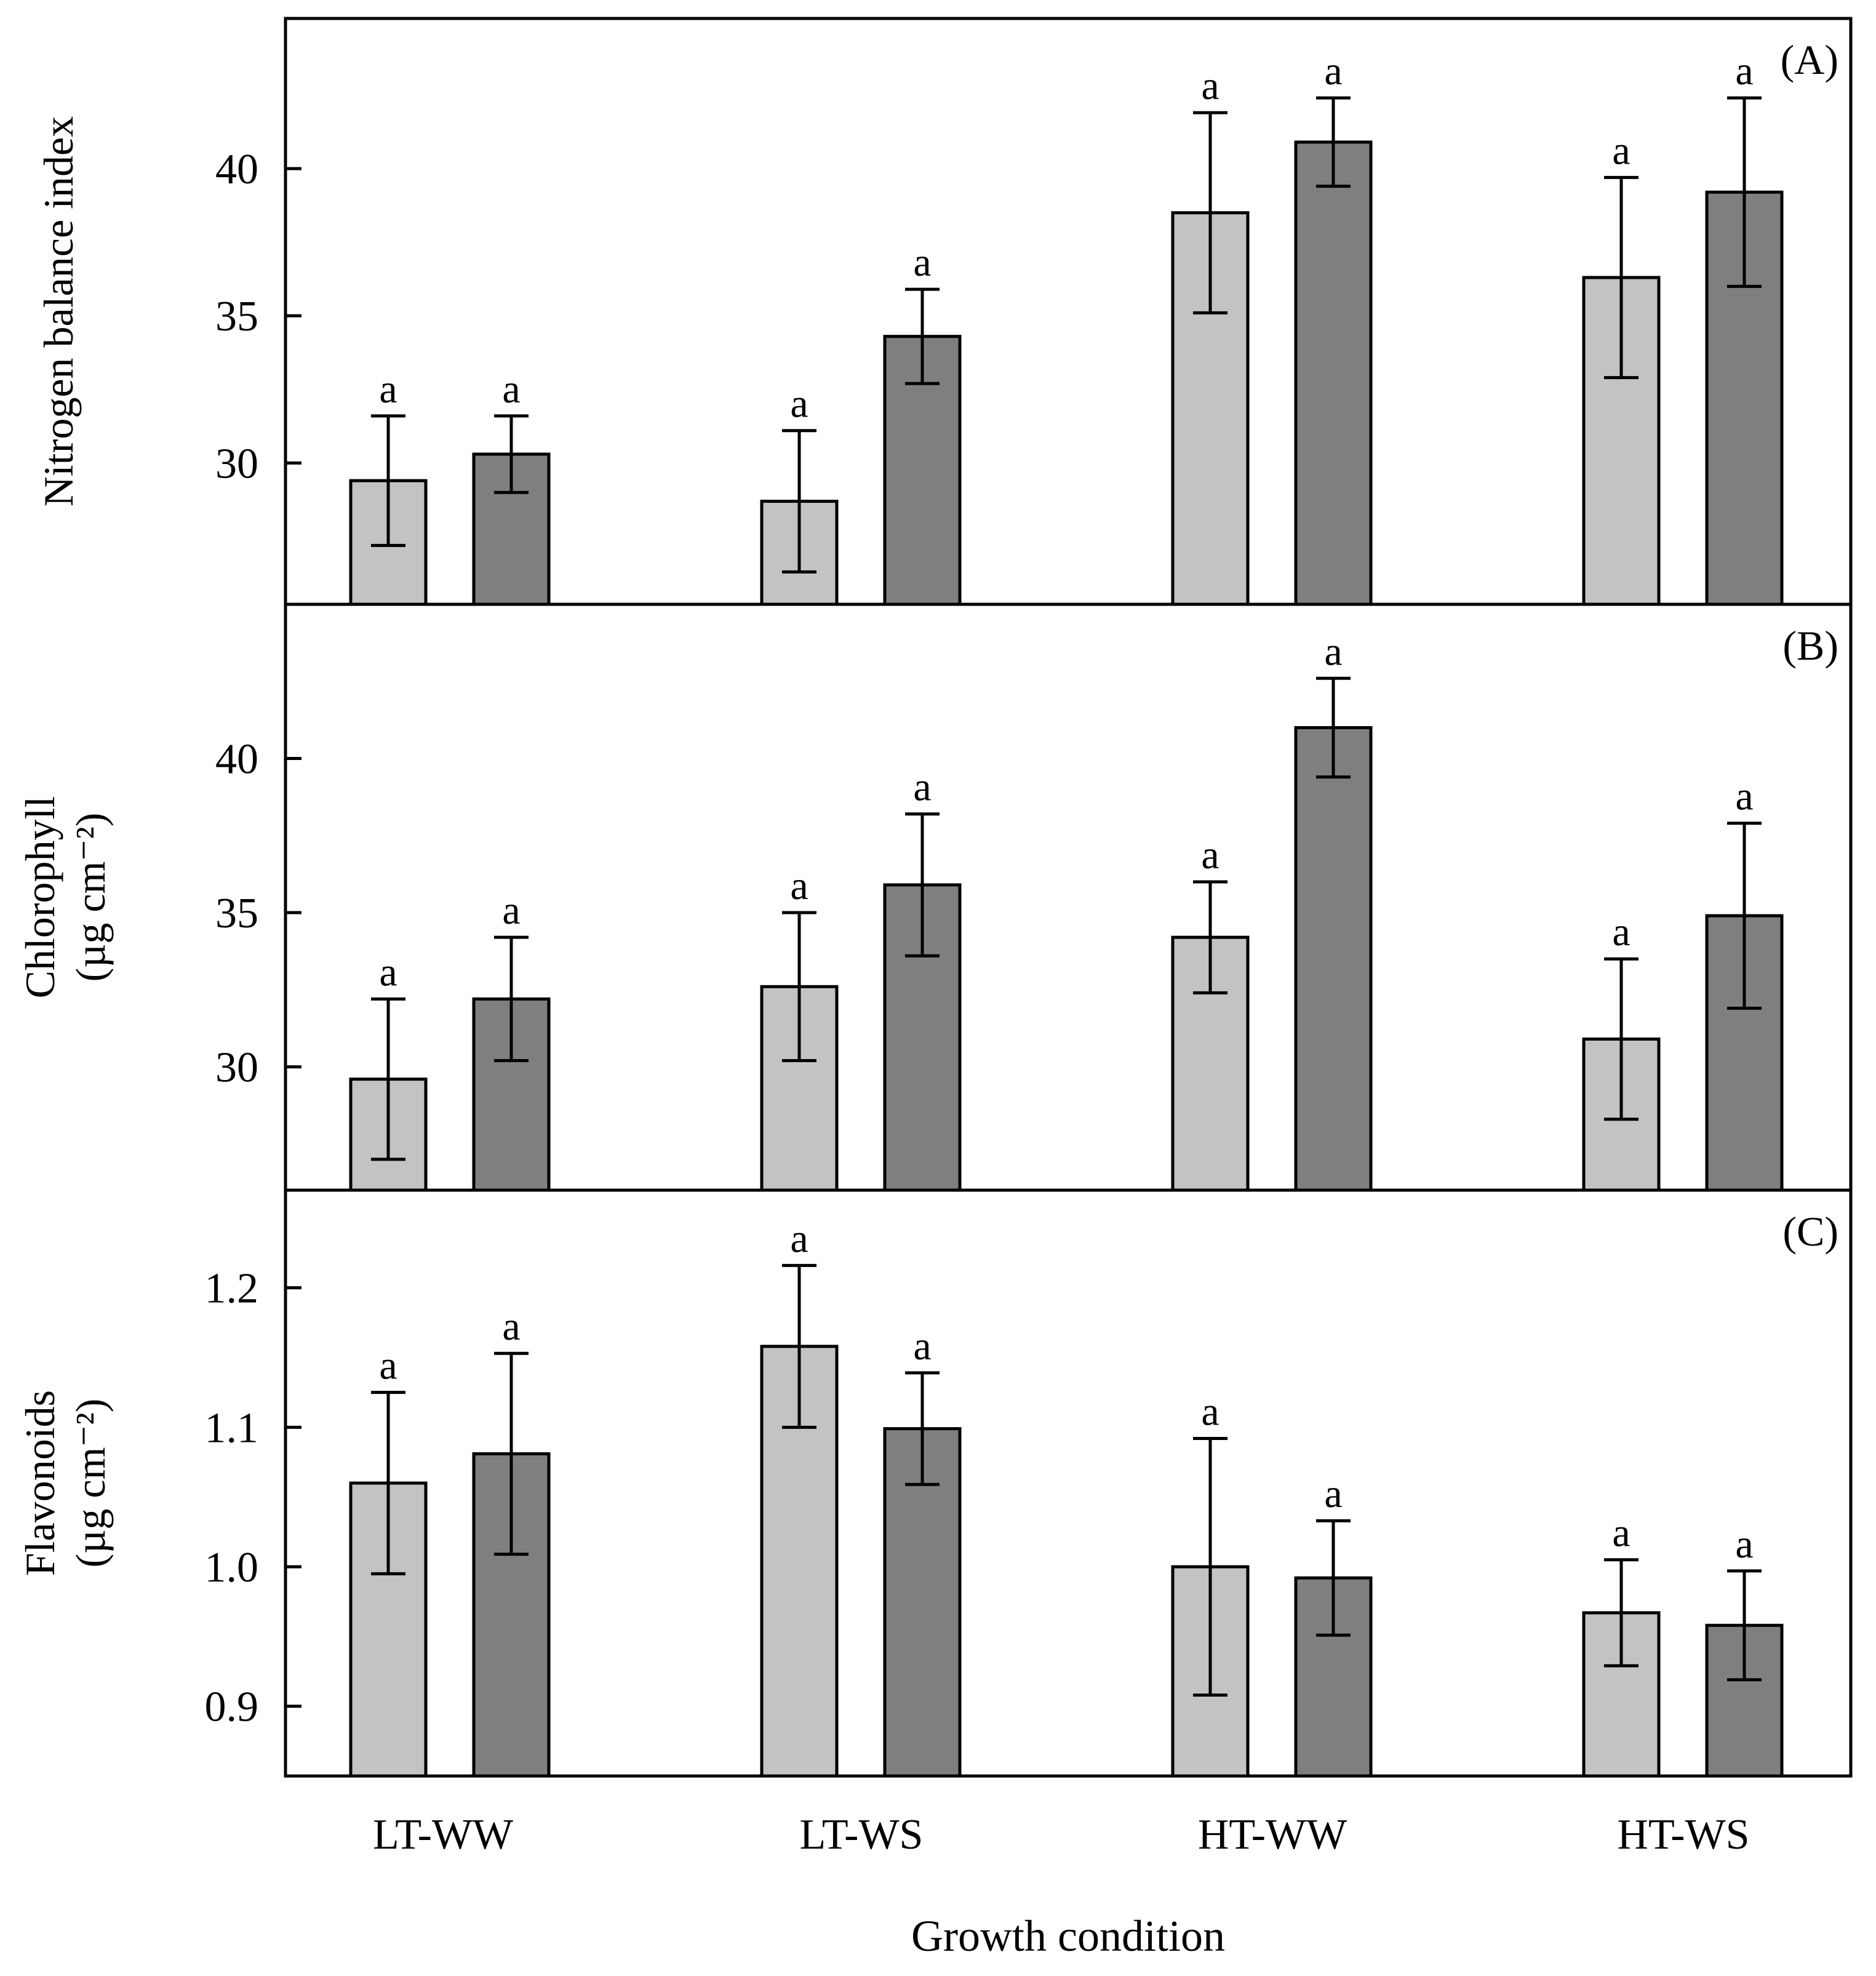  I want to click on y-axis-label: Nitrogen balance index, so click(58, 311).